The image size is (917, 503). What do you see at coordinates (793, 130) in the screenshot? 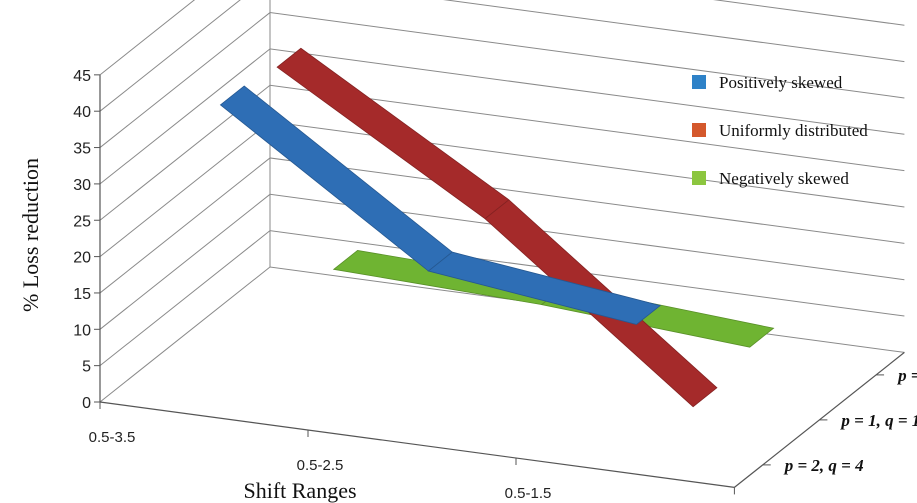
I see `legend-label: Uniformly distributed` at bounding box center [793, 130].